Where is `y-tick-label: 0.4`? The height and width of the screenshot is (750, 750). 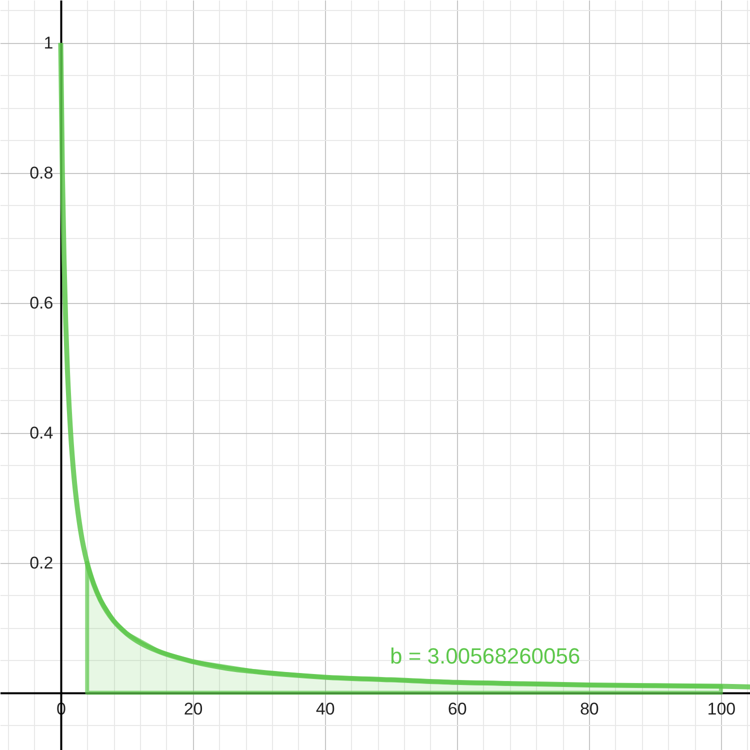
y-tick-label: 0.4 is located at coordinates (42, 432).